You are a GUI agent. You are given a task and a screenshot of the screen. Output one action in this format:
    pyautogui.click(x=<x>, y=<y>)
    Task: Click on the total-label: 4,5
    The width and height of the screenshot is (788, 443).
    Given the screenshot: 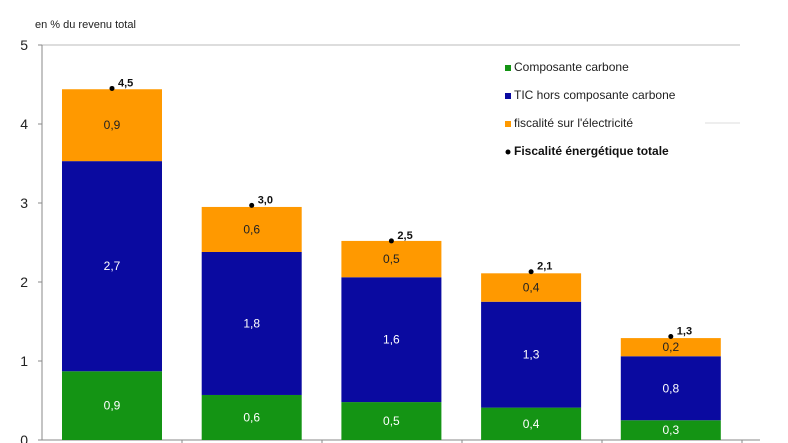 What is the action you would take?
    pyautogui.click(x=125, y=83)
    